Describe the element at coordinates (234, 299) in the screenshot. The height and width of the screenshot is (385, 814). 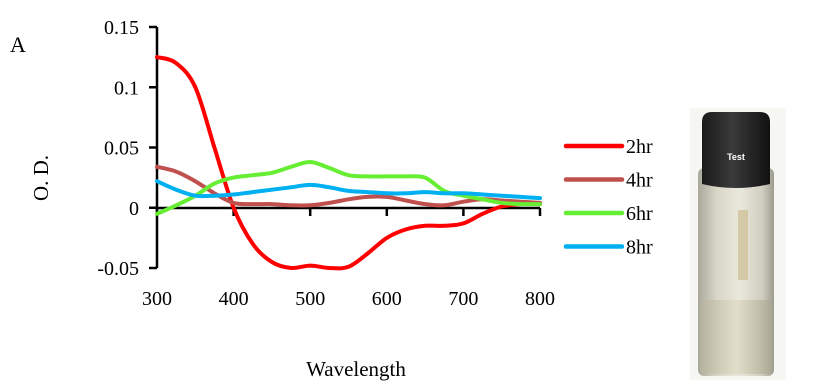
I see `x-tick-label: 400` at that location.